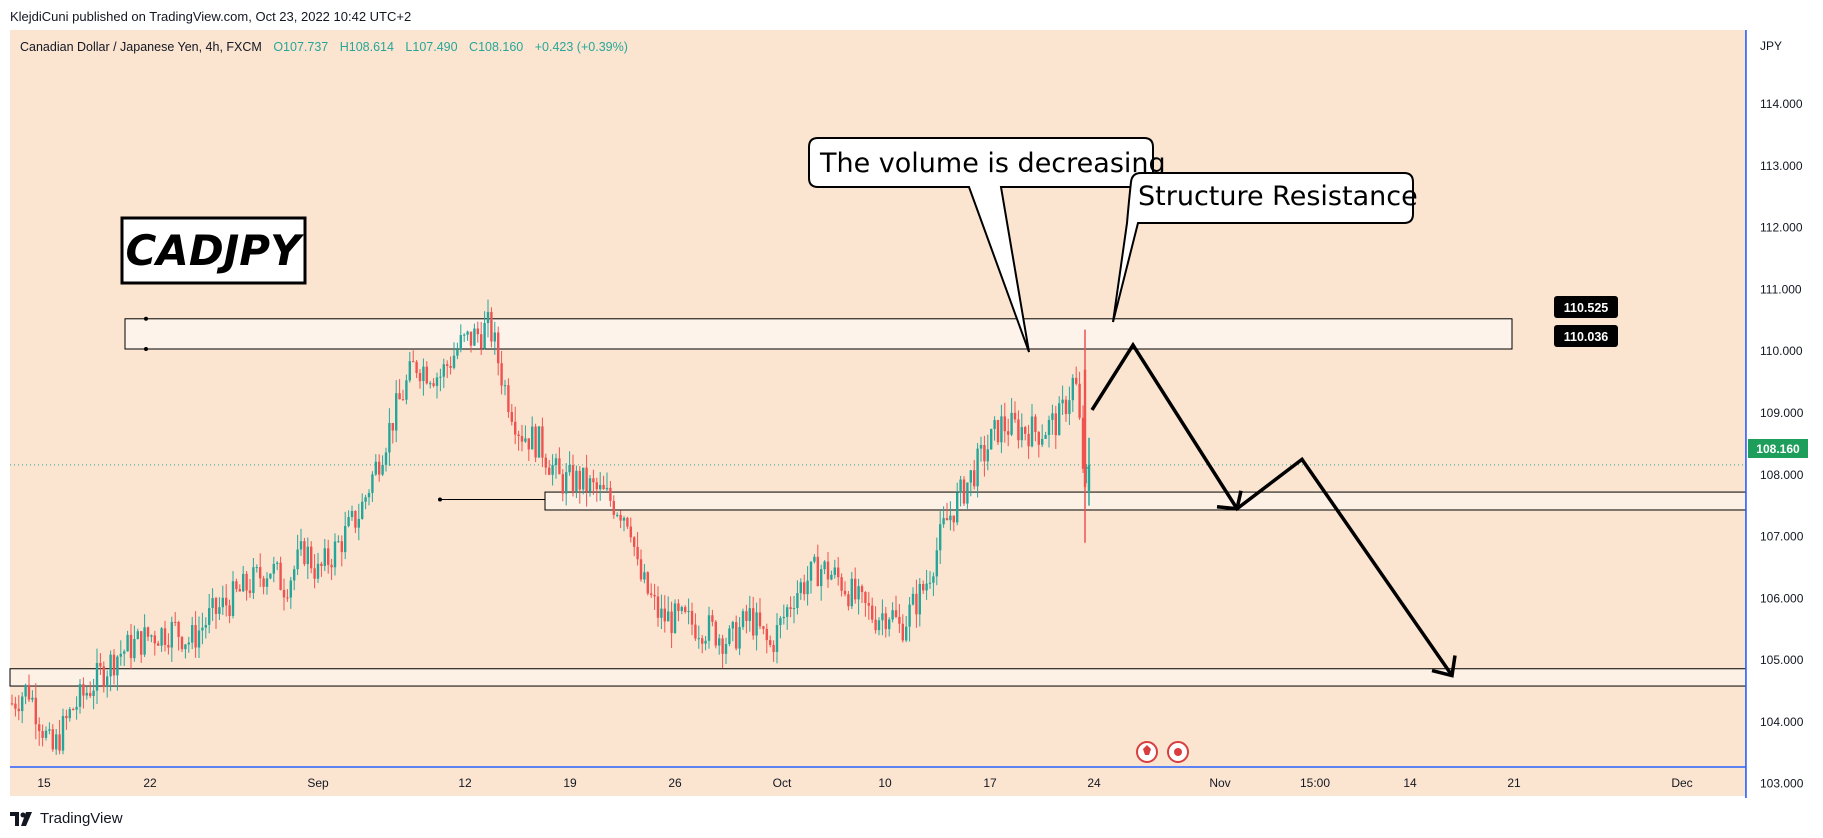  What do you see at coordinates (496, 47) in the screenshot?
I see `legend-close: C108.160` at bounding box center [496, 47].